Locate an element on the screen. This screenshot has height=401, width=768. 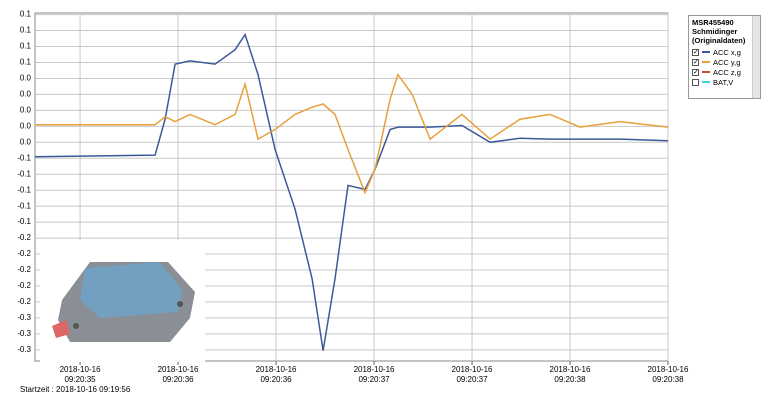
legend-items: ✓ ACC x,g ✓ ACC y,g ✓ ACC z,g BAT,V is located at coordinates (724, 67).